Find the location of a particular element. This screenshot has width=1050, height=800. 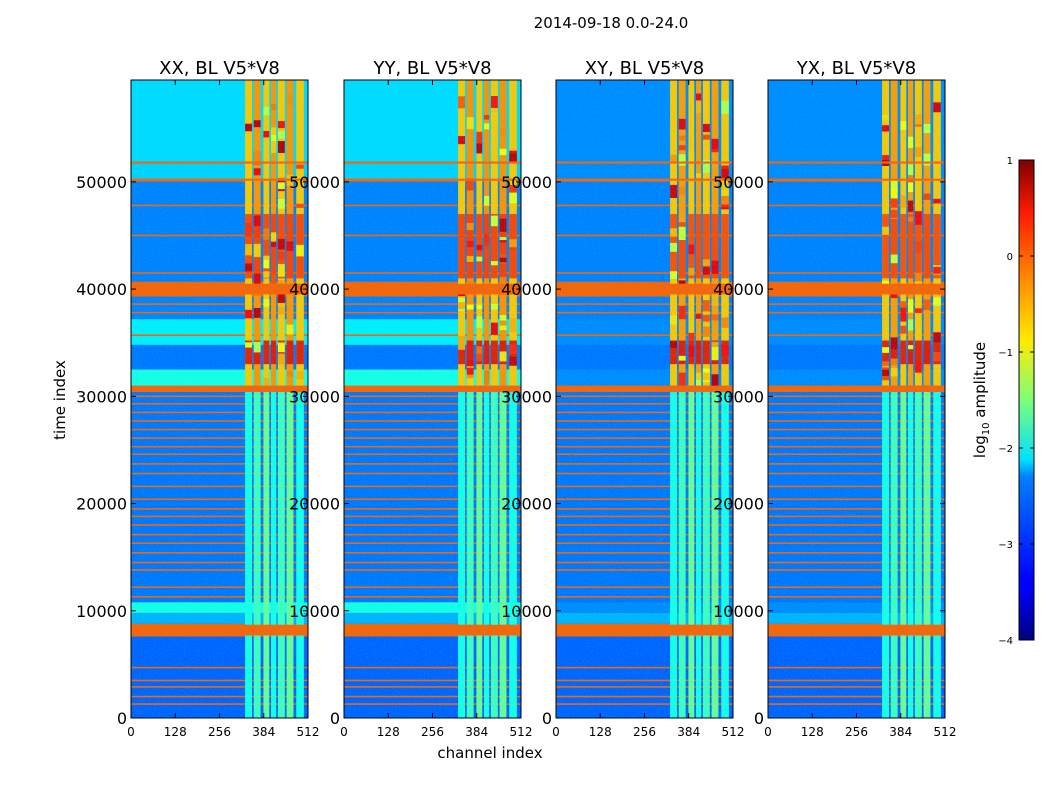

colorbar-ticks: 1 0 −1 −2 −3 −4 is located at coordinates (1016, 401).